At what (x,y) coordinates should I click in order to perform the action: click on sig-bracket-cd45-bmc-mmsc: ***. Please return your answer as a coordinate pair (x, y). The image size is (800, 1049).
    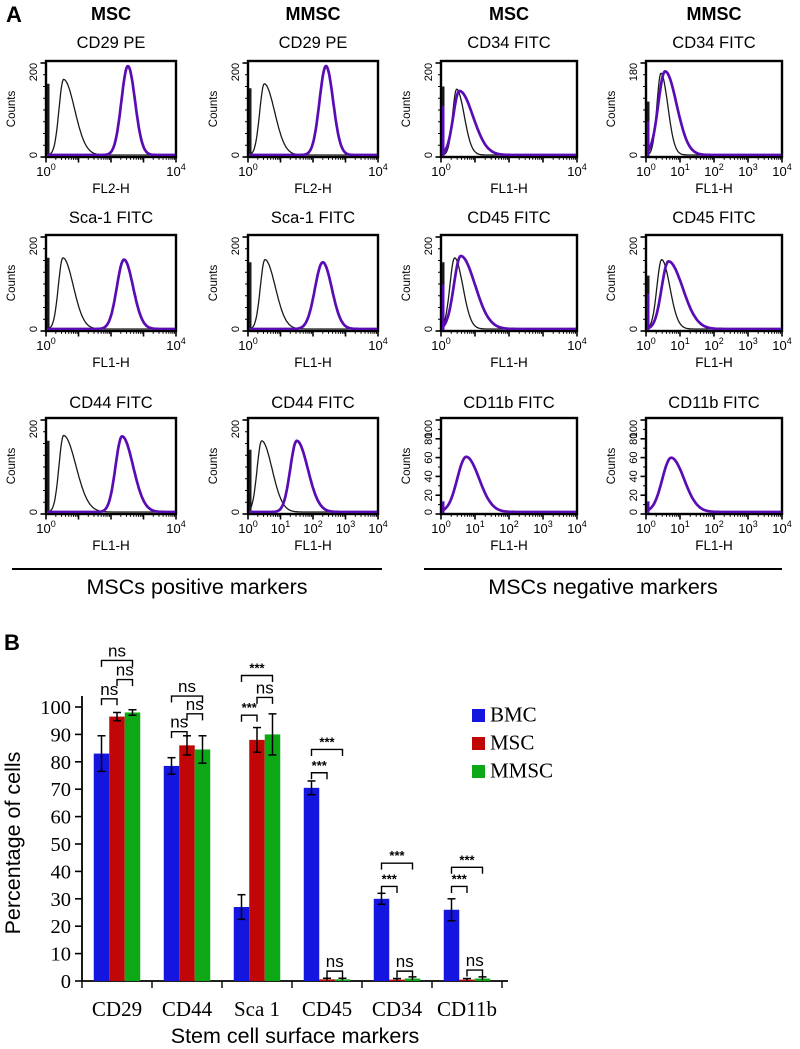
    Looking at the image, I should click on (327, 745).